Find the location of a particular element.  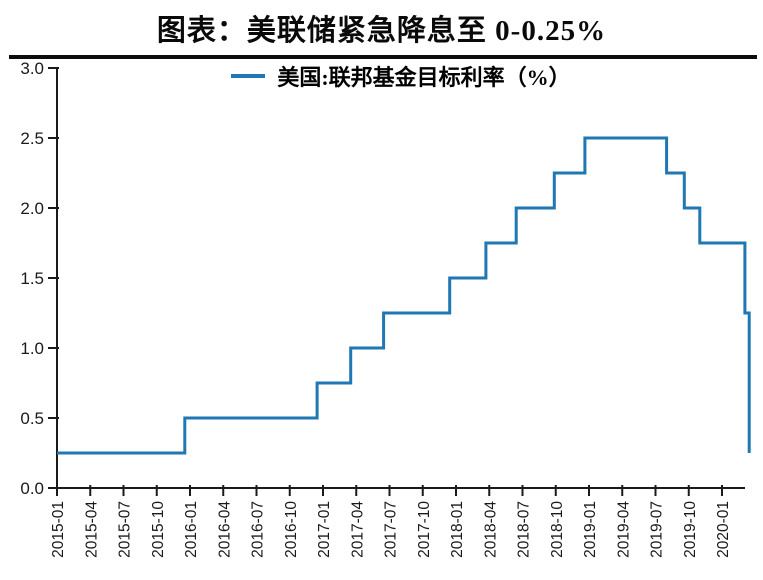

legend-series-label: 美国:联邦基金目标利率（%） is located at coordinates (424, 77).